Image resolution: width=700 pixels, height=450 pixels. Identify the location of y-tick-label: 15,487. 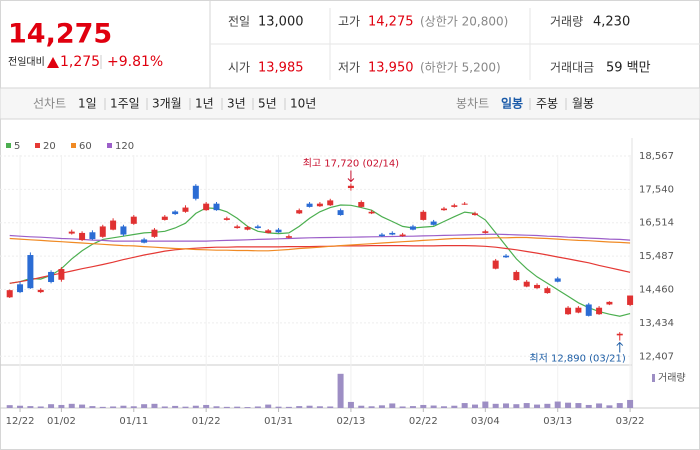
(656, 256).